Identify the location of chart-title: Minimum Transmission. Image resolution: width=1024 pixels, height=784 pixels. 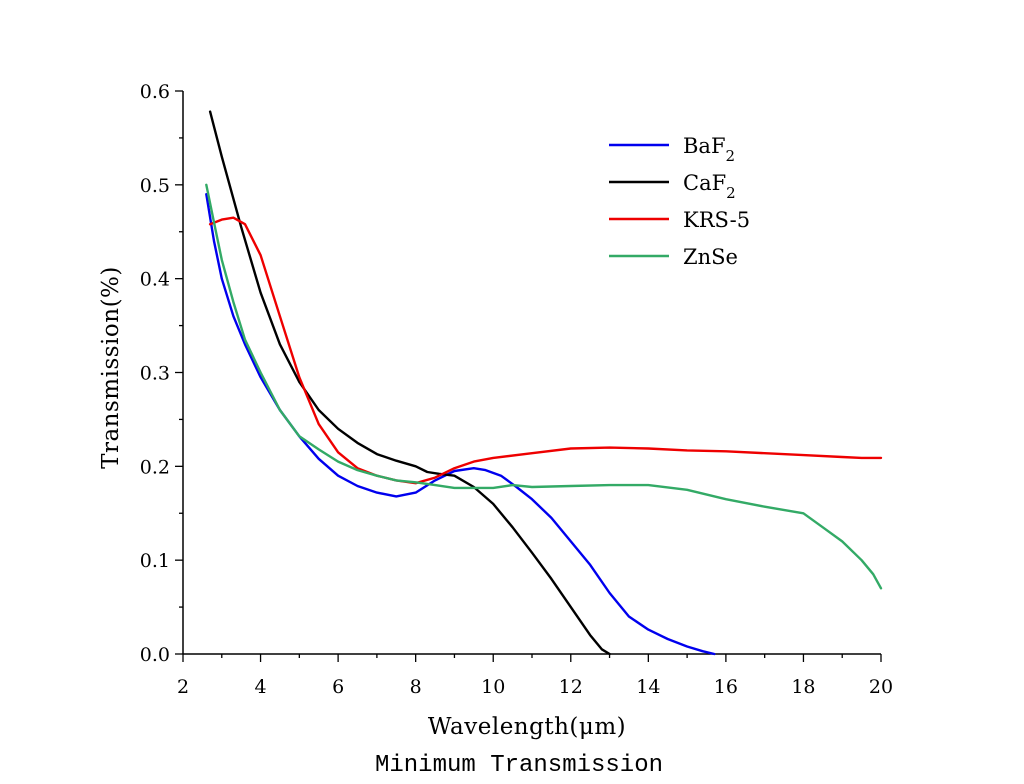
(519, 765).